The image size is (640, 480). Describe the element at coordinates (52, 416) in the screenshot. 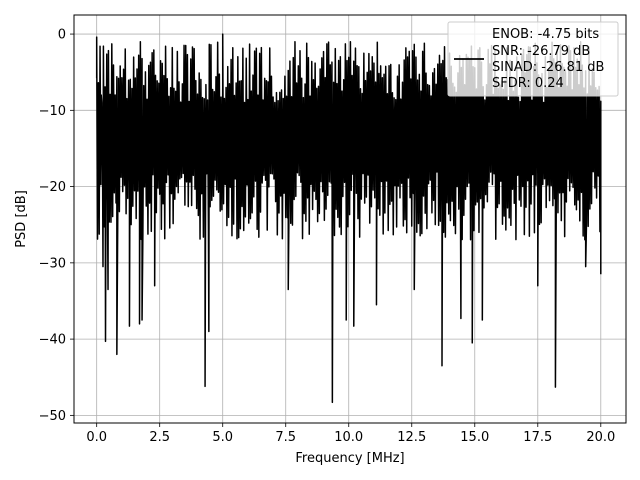

I see `y-tick-label: −50` at that location.